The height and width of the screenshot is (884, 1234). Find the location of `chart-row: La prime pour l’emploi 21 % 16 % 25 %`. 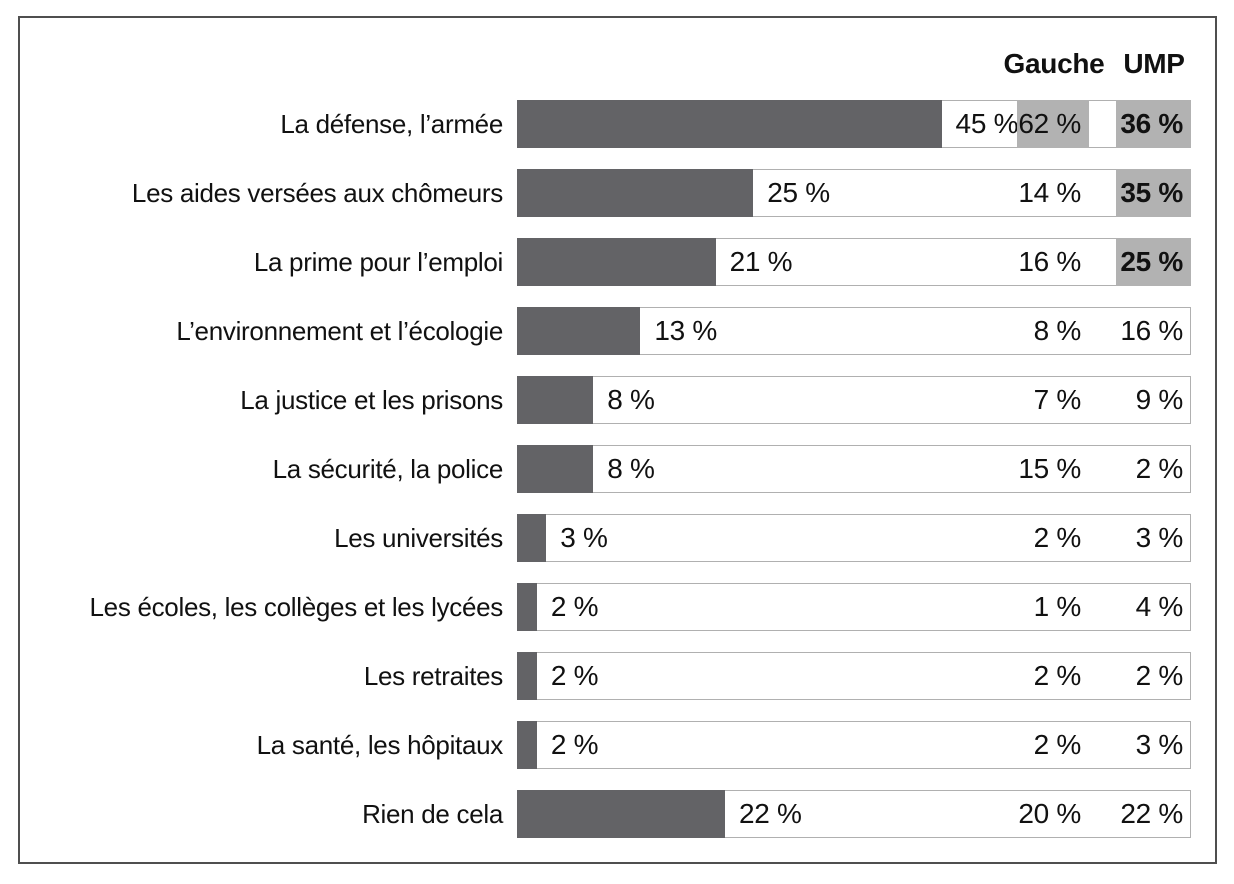

chart-row: La prime pour l’emploi 21 % 16 % 25 % is located at coordinates (605, 262).